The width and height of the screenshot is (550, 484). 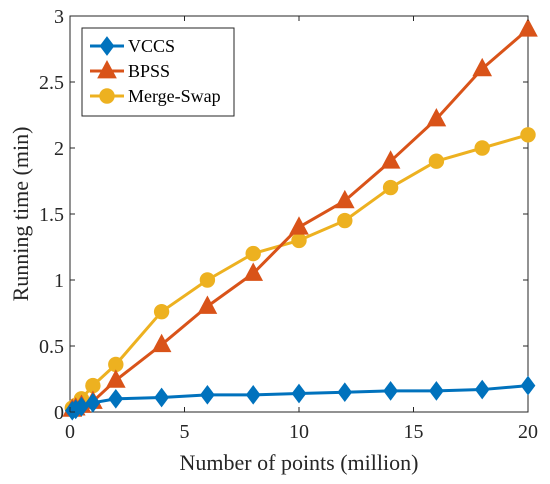 I want to click on y-tick-label: 1, so click(x=59, y=281).